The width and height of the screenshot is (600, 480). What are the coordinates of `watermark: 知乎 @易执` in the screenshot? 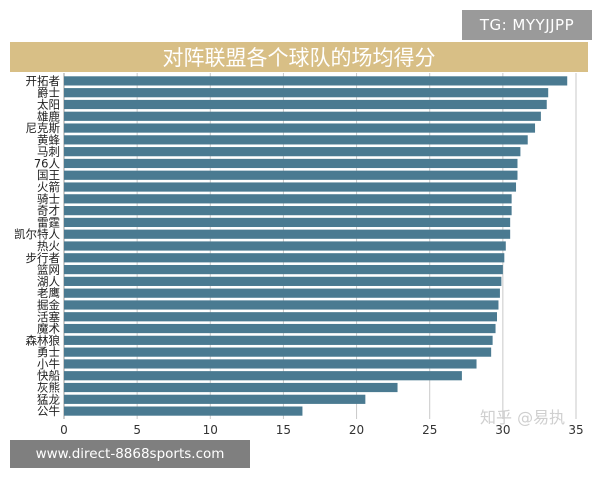 It's located at (523, 417).